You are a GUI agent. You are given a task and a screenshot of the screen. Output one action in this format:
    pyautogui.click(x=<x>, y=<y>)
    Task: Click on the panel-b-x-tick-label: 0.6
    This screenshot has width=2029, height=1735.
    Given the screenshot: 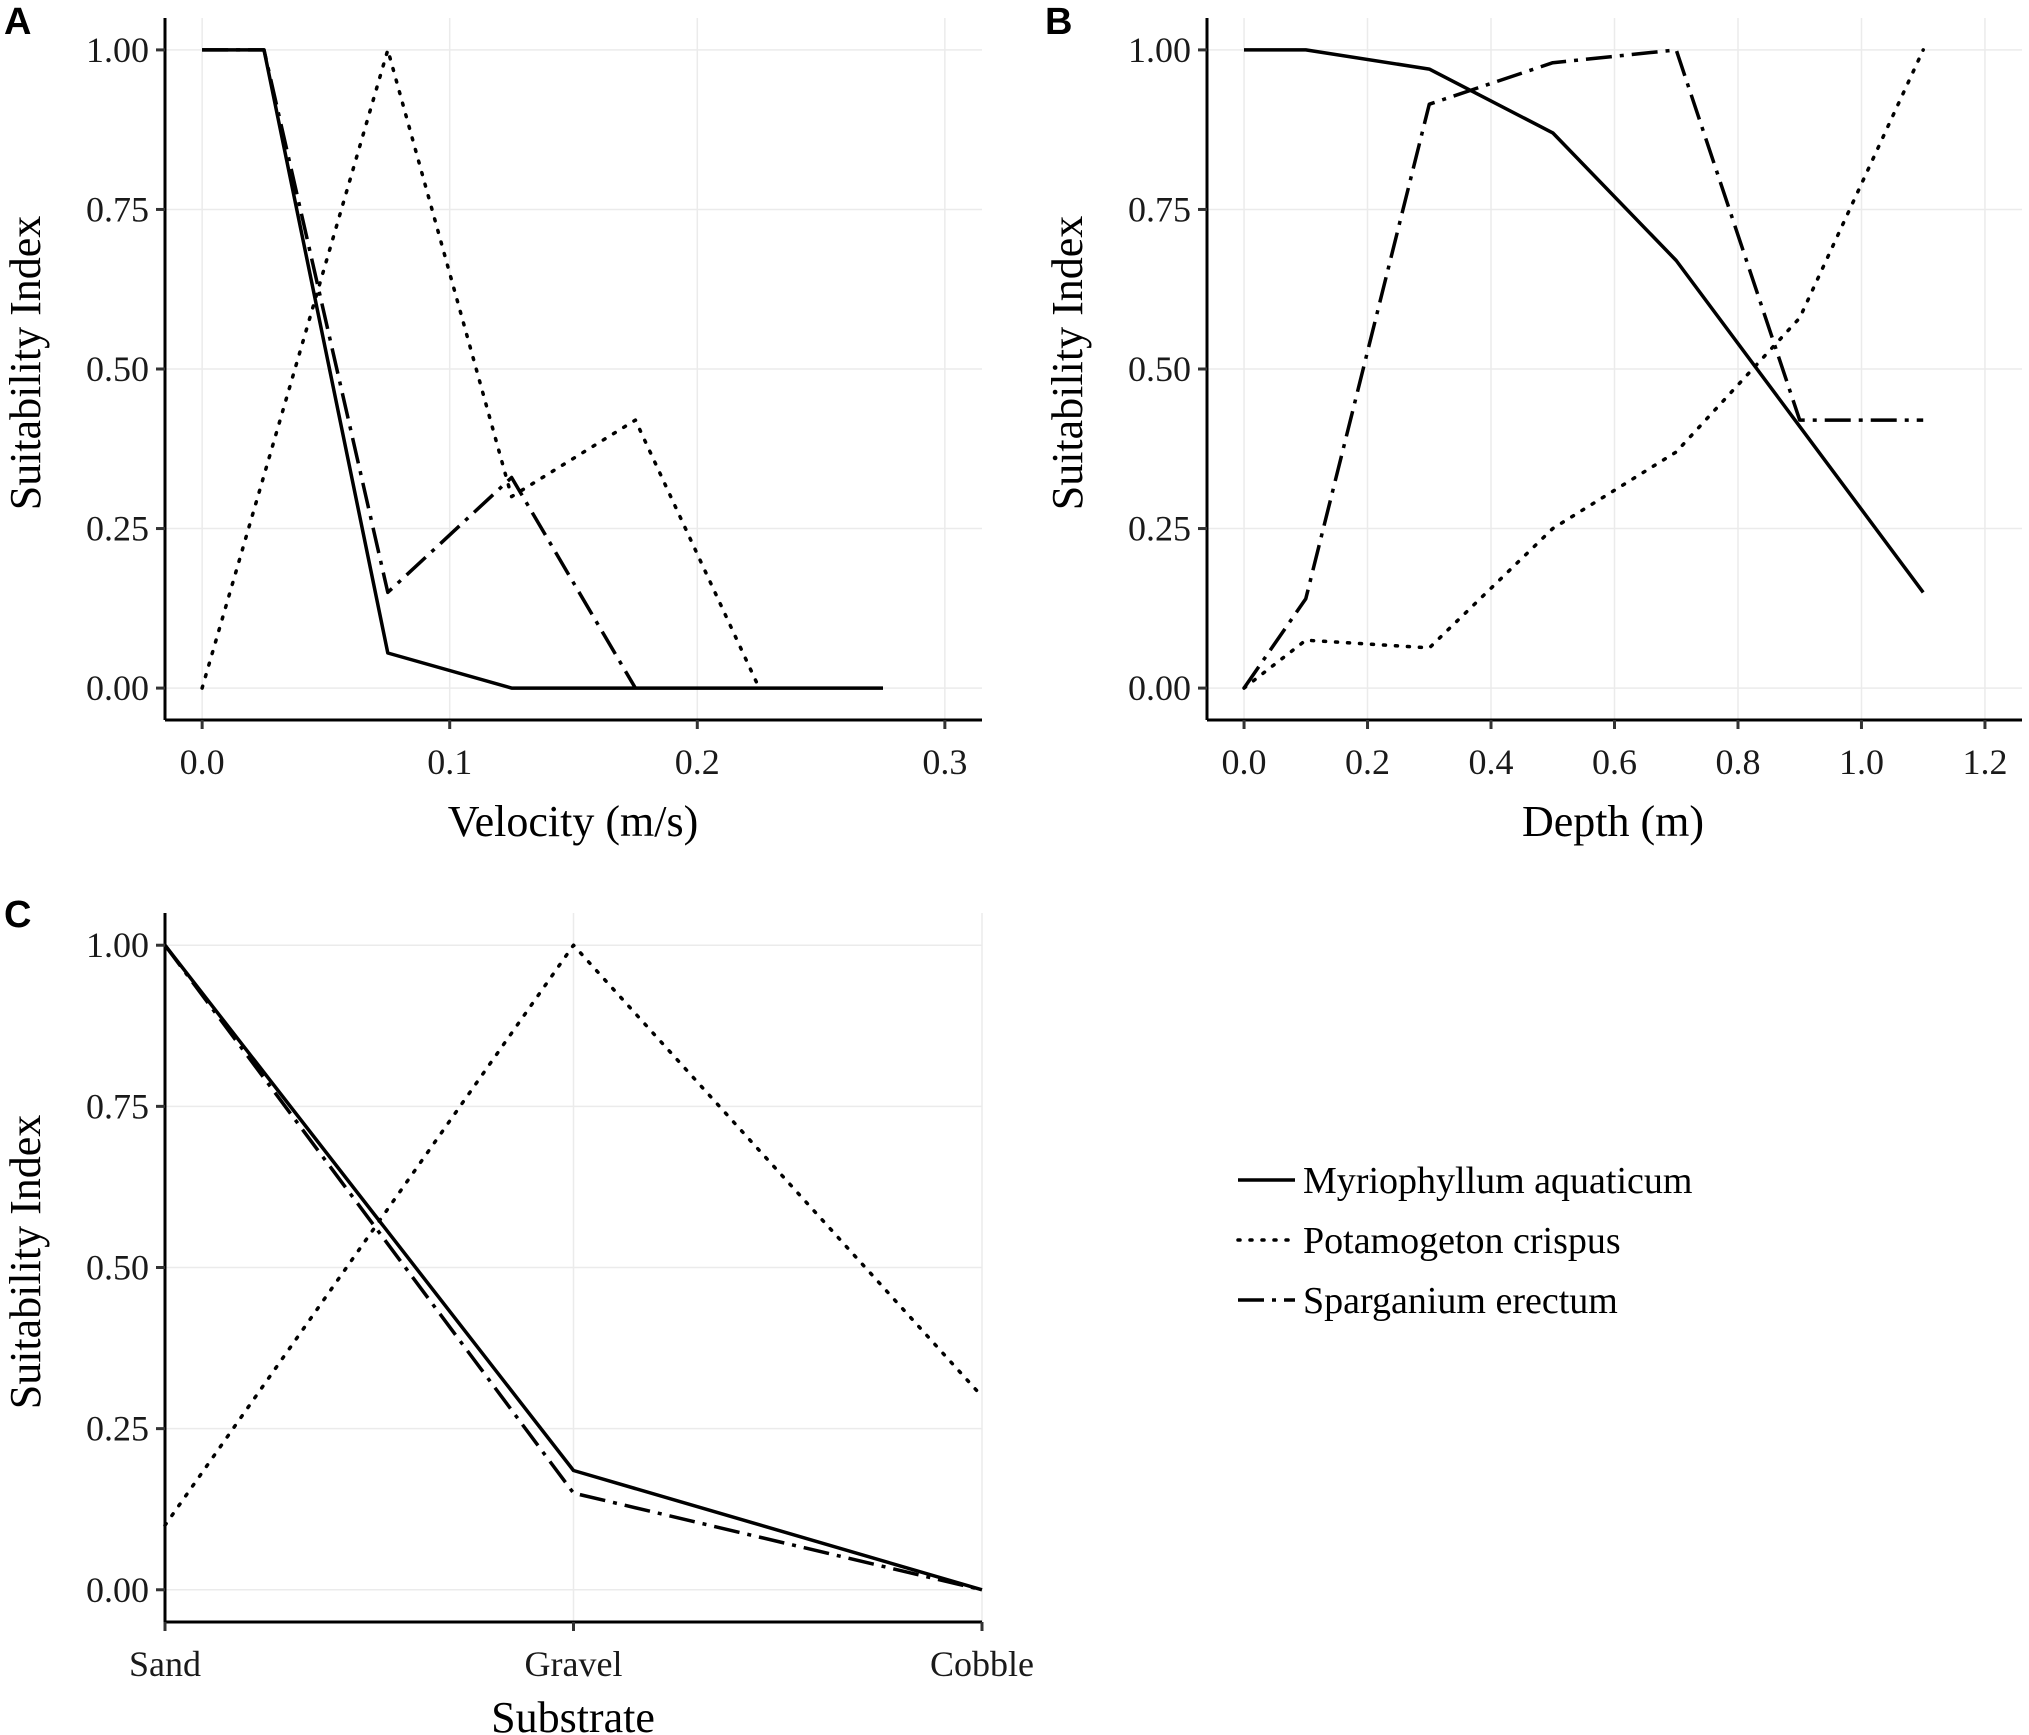 What is the action you would take?
    pyautogui.click(x=1614, y=762)
    